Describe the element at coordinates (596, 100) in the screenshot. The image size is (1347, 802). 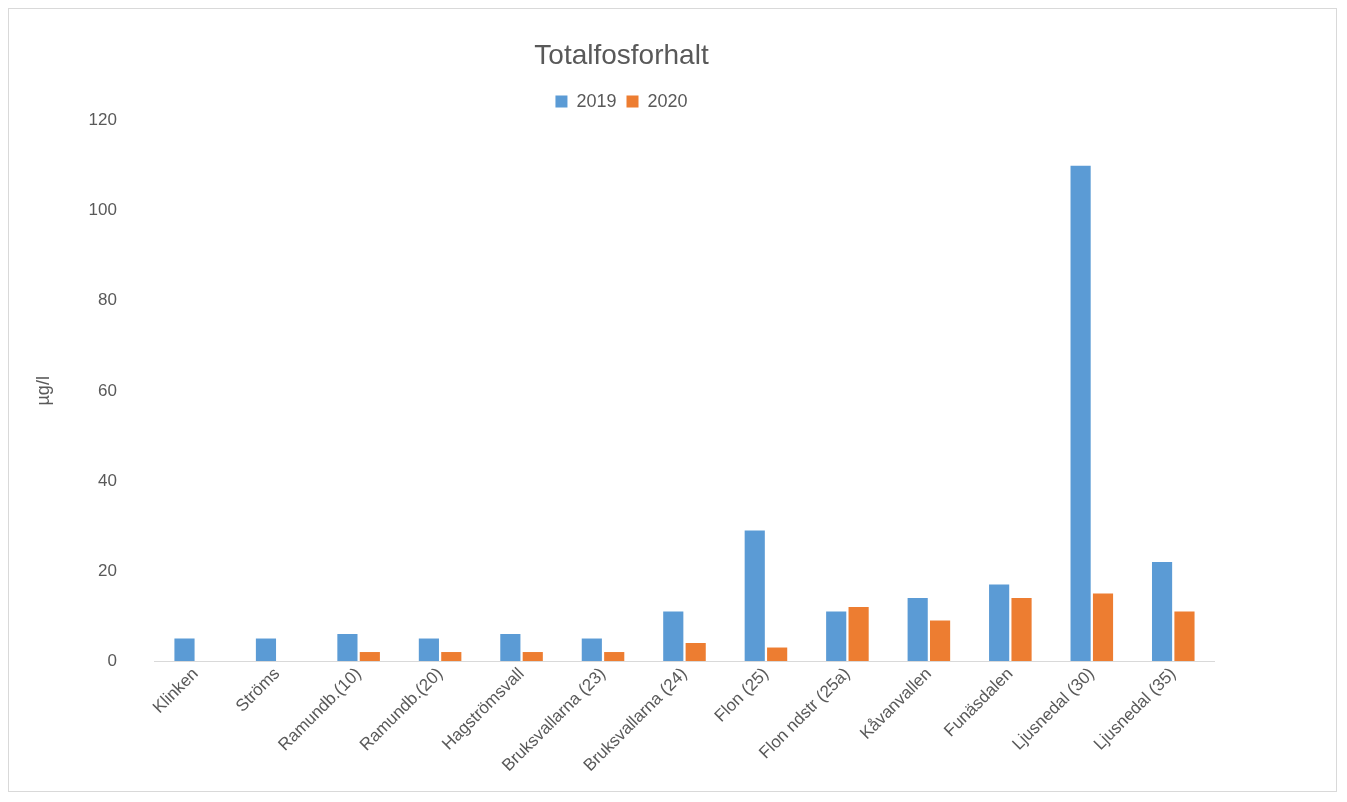
I see `legend-label: 2019` at that location.